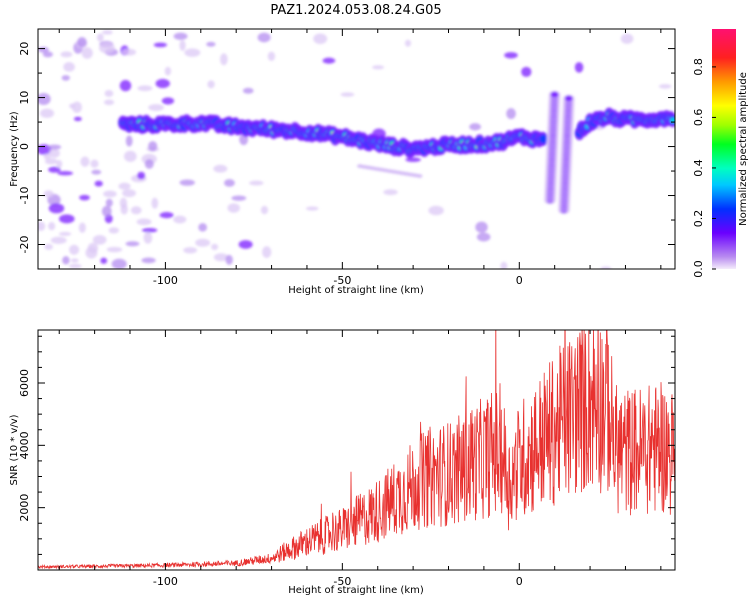 The height and width of the screenshot is (600, 750). What do you see at coordinates (356, 290) in the screenshot?
I see `spectrogram-xlabel: Height of straight line (km)` at bounding box center [356, 290].